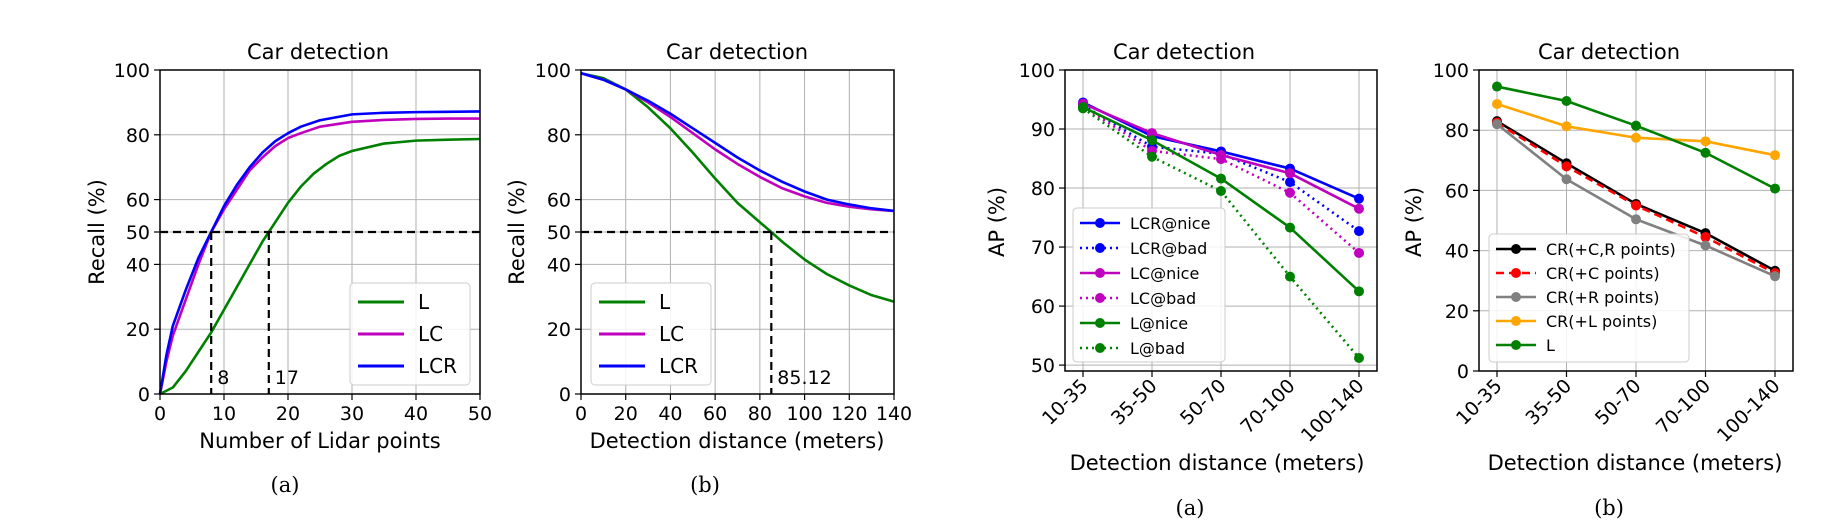 The width and height of the screenshot is (1846, 531). What do you see at coordinates (1100, 323) in the screenshot?
I see `legend-marker-l-nice` at bounding box center [1100, 323].